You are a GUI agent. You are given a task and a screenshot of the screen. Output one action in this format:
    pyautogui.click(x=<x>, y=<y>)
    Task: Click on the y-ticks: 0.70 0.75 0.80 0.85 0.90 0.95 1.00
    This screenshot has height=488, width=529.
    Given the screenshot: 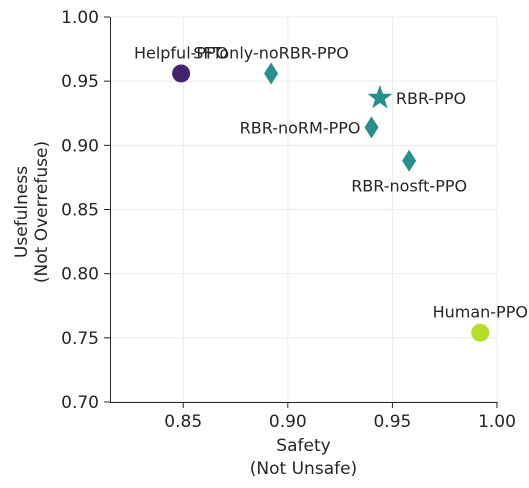 What is the action you would take?
    pyautogui.click(x=85, y=210)
    